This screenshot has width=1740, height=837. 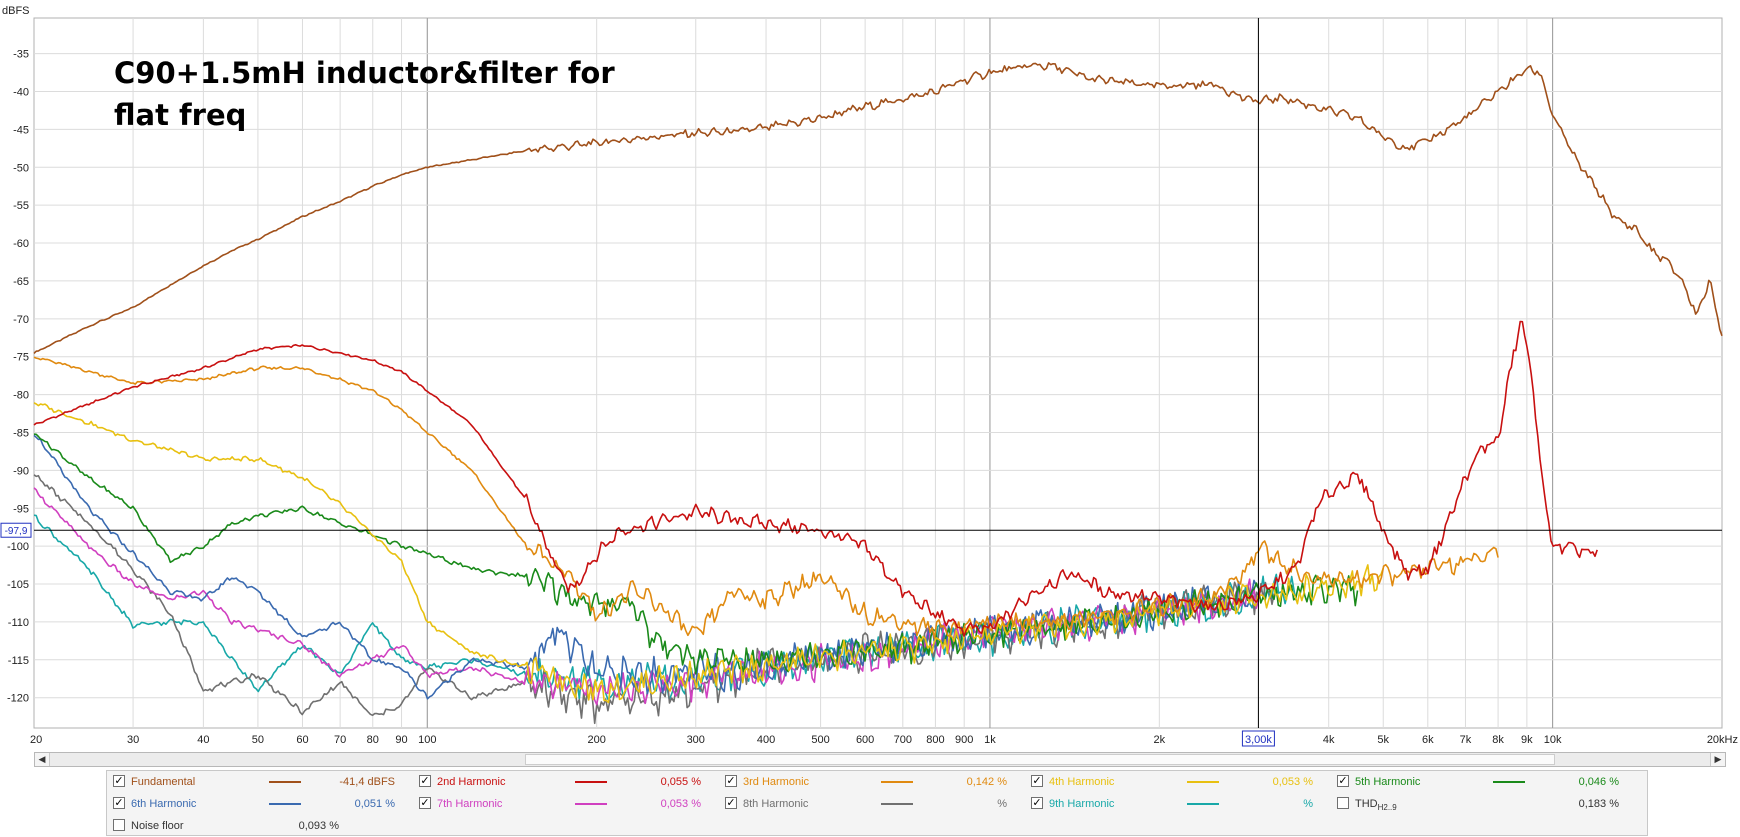 I want to click on y-tick-label: -110, so click(x=18, y=623).